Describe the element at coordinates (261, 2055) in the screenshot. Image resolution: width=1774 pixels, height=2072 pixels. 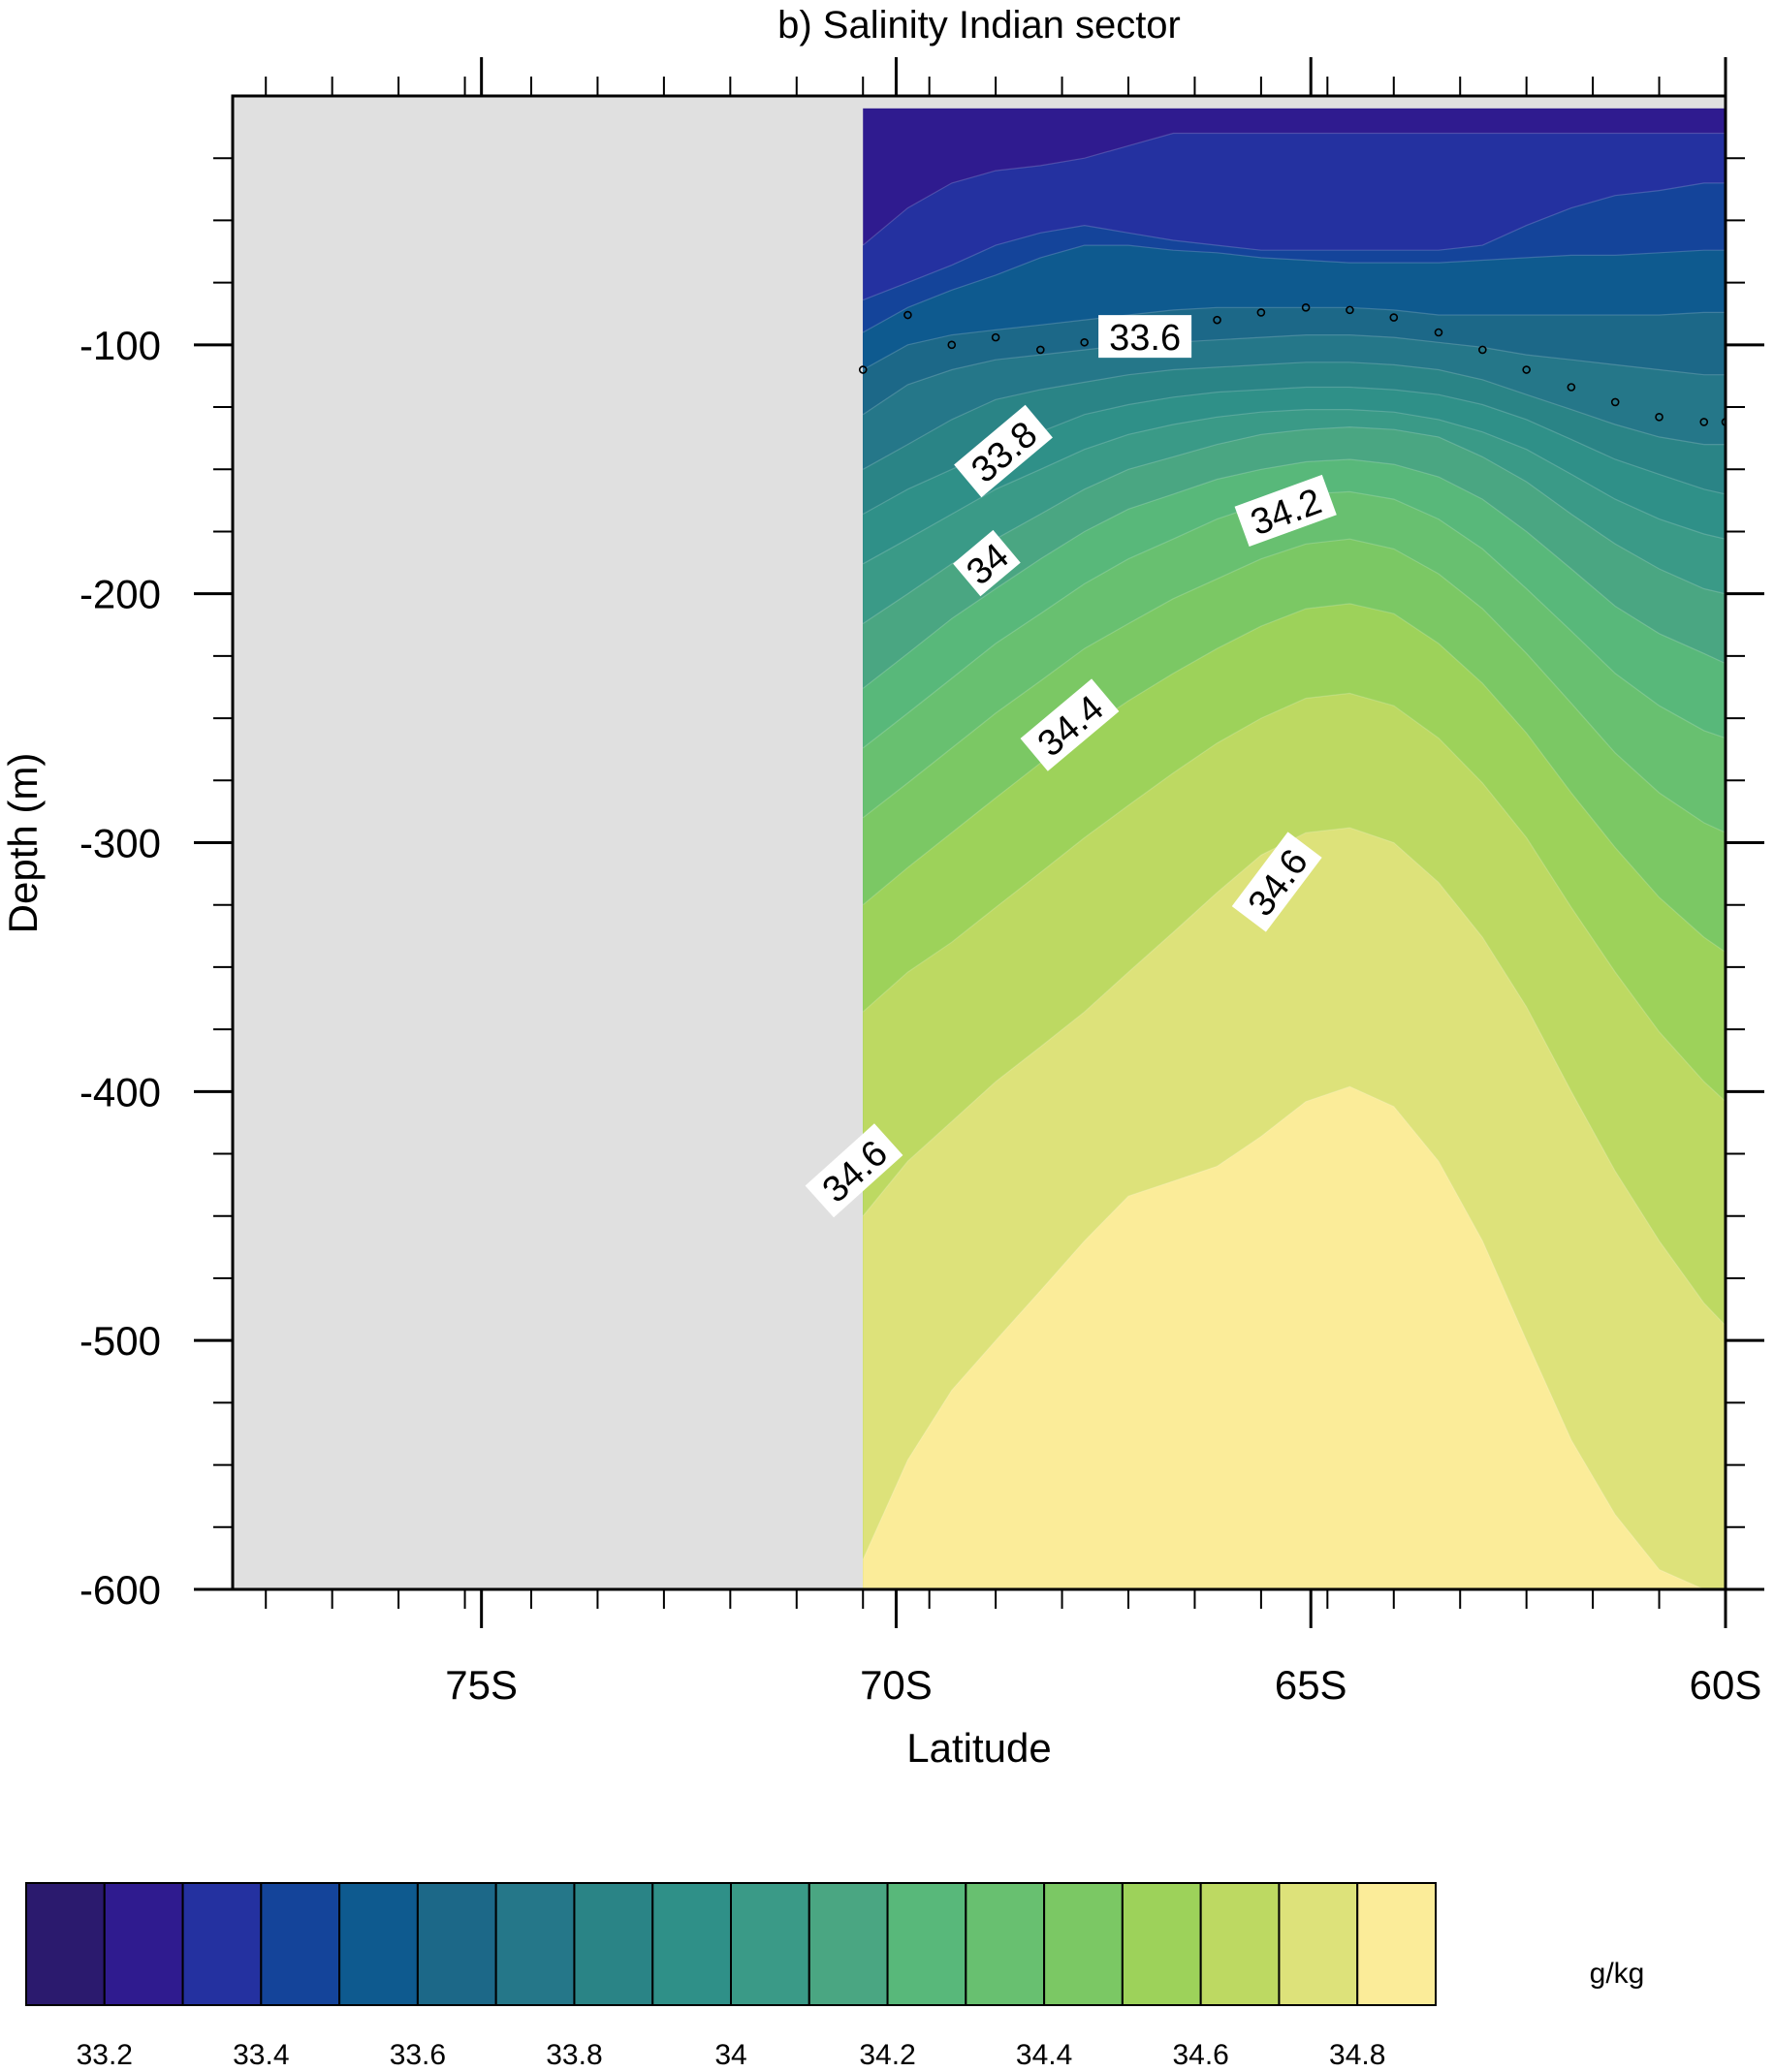
I see `colorbar-tick-label: 33.4` at that location.